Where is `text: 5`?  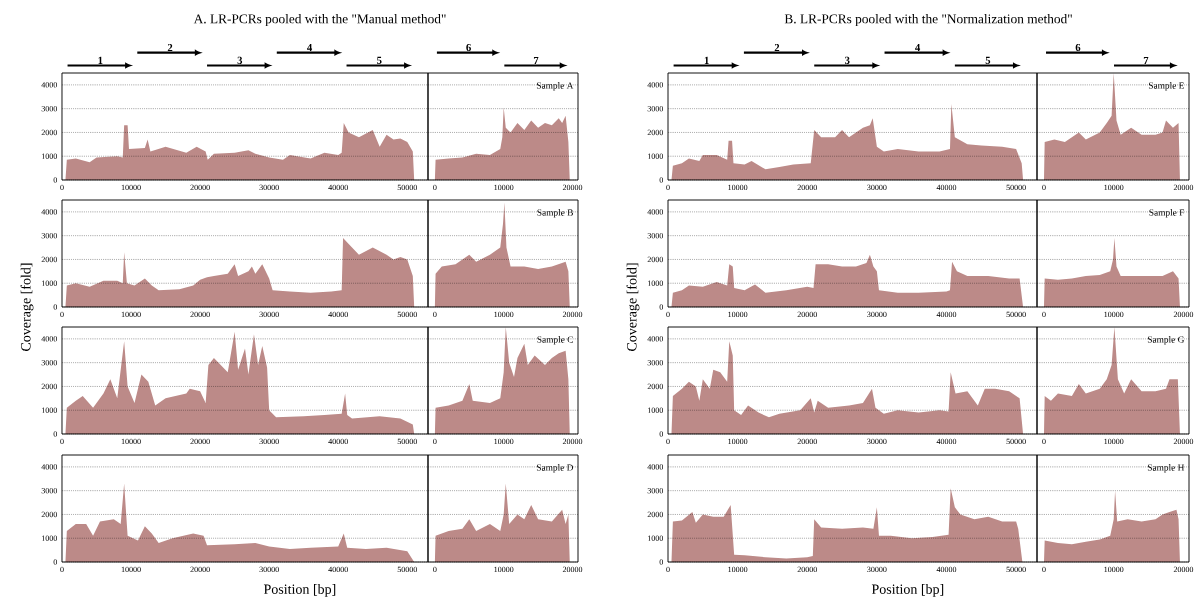
text: 5 is located at coordinates (988, 60).